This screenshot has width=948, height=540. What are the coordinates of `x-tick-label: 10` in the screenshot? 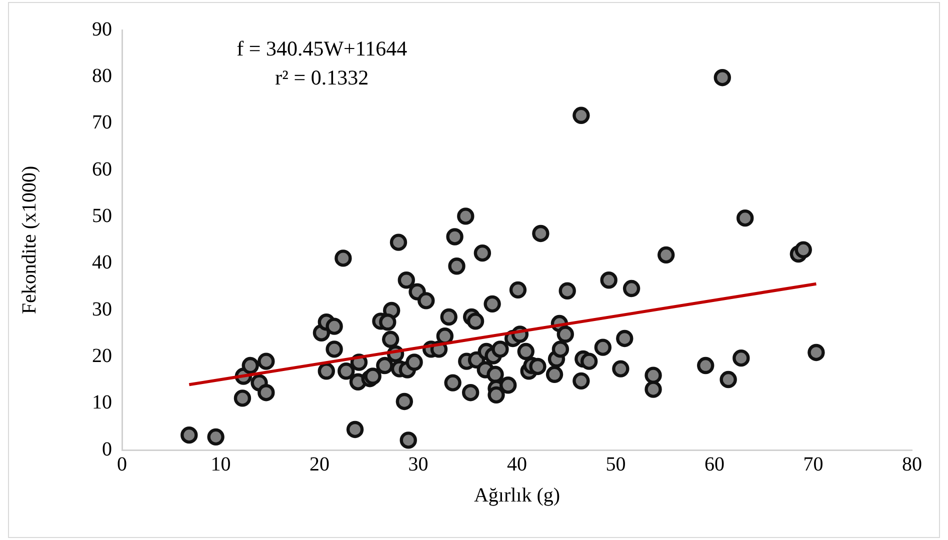 It's located at (220, 464).